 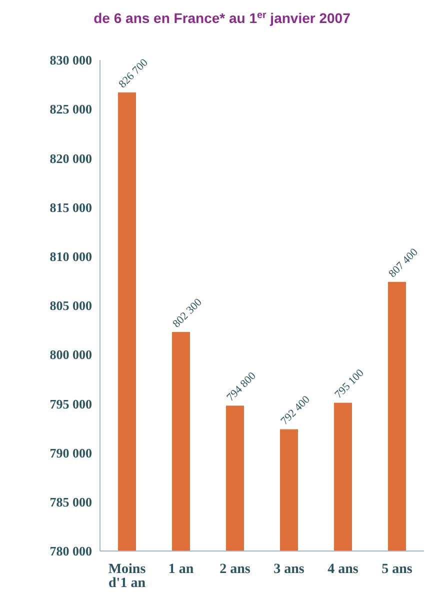 What do you see at coordinates (127, 576) in the screenshot?
I see `x-tick-label: Moins d'1 an` at bounding box center [127, 576].